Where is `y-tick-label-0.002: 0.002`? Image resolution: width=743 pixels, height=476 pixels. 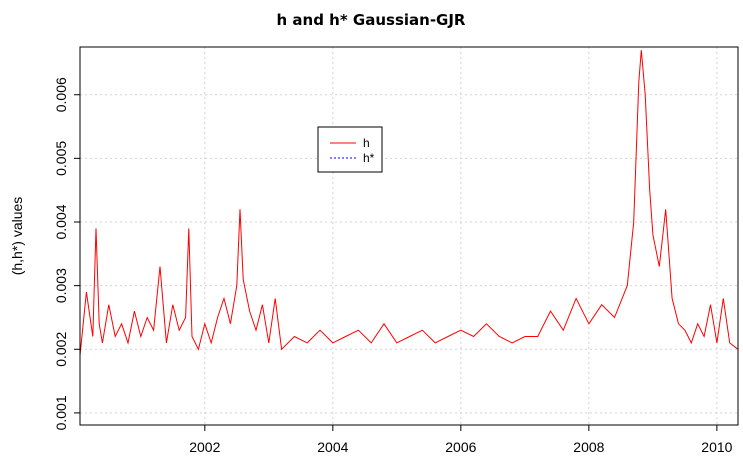 y-tick-label-0.002: 0.002 is located at coordinates (61, 349).